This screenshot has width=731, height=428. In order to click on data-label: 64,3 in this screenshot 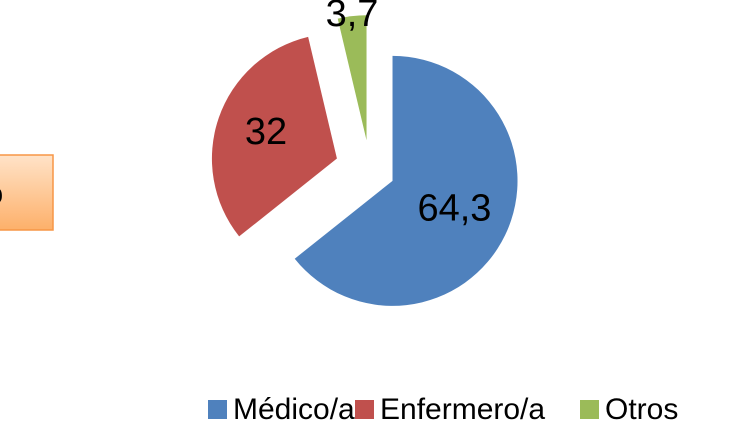, I will do `click(454, 209)`.